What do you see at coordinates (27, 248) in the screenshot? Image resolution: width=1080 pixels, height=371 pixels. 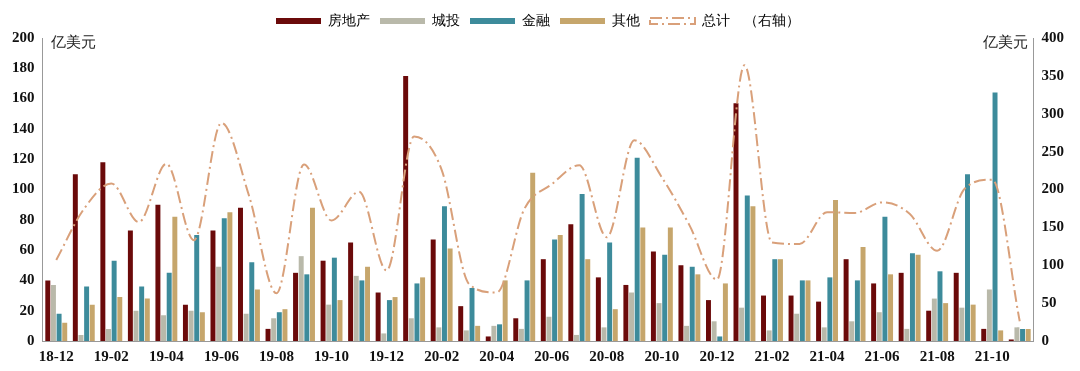 I see `y-tick-label: 60` at bounding box center [27, 248].